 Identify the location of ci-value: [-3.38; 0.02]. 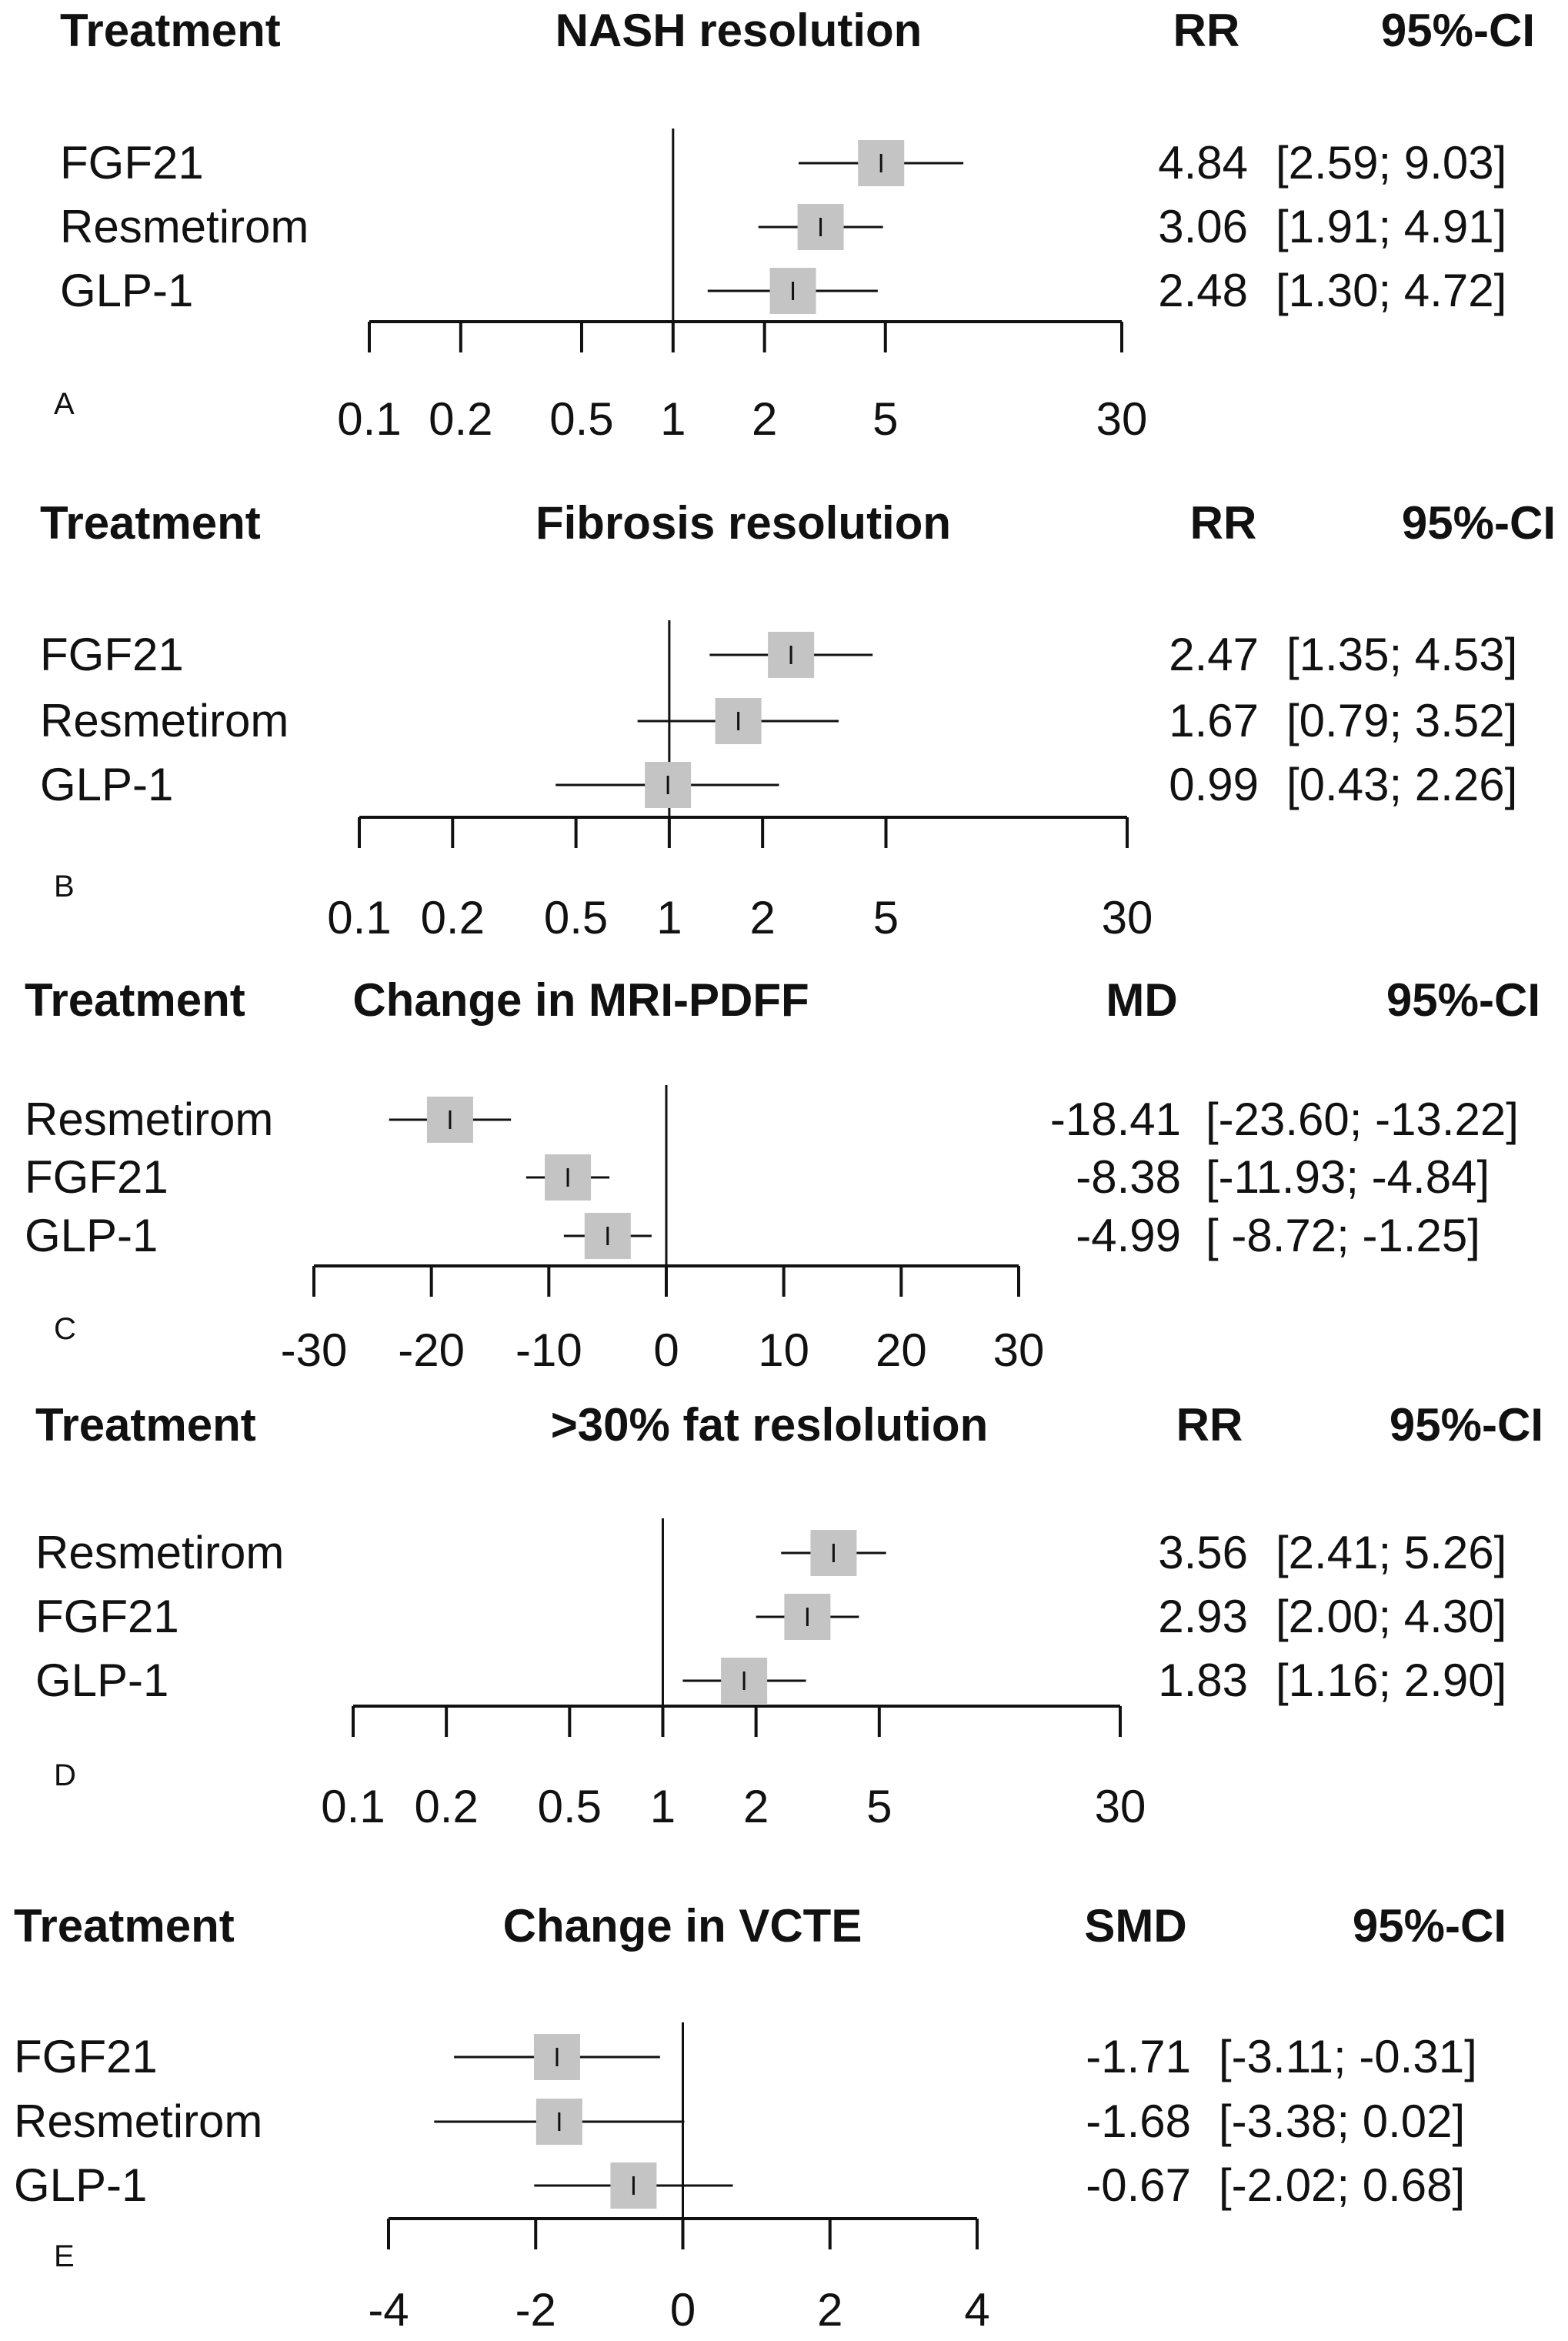
(1342, 2121).